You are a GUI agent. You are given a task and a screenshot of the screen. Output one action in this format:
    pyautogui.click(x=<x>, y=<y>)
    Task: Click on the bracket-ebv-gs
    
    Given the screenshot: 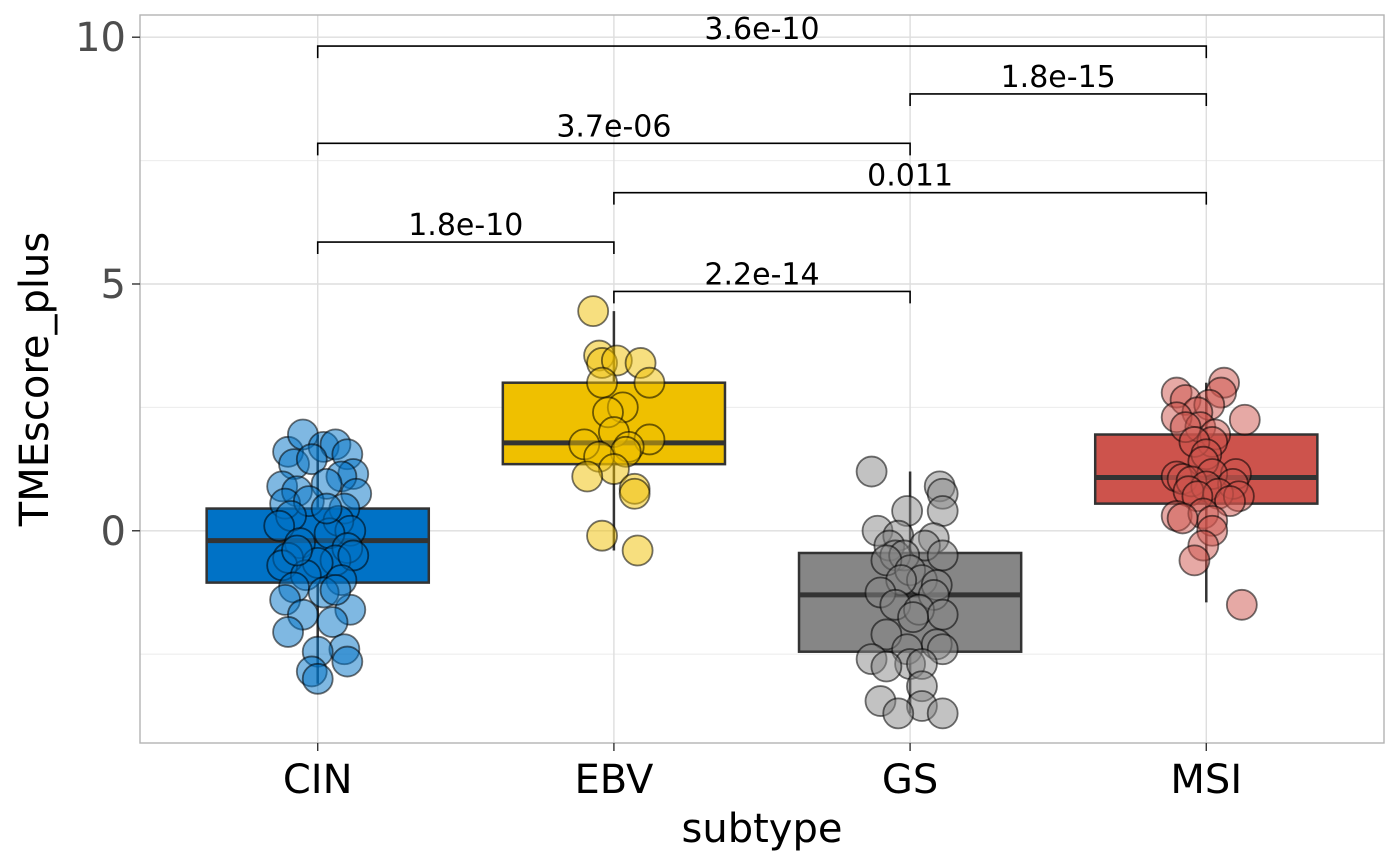 What is the action you would take?
    pyautogui.click(x=762, y=297)
    